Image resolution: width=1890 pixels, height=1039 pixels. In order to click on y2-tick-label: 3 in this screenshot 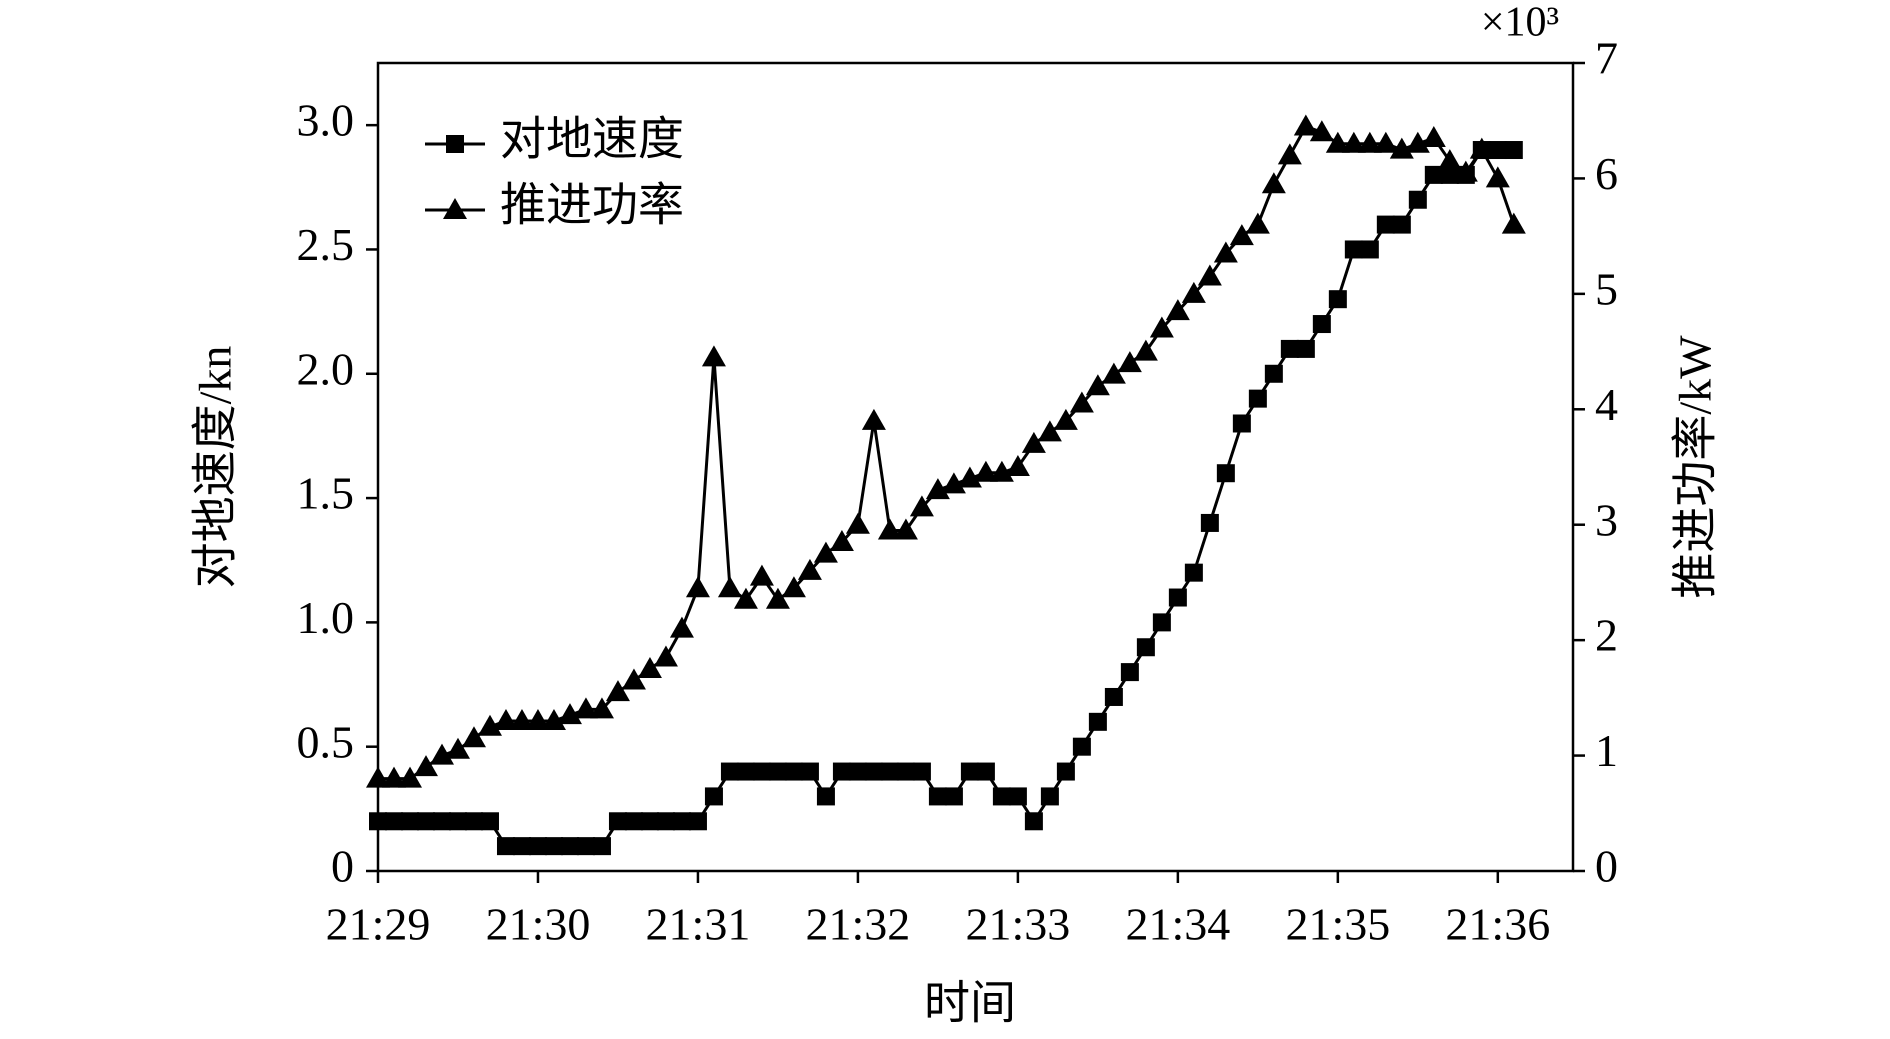, I will do `click(1606, 519)`.